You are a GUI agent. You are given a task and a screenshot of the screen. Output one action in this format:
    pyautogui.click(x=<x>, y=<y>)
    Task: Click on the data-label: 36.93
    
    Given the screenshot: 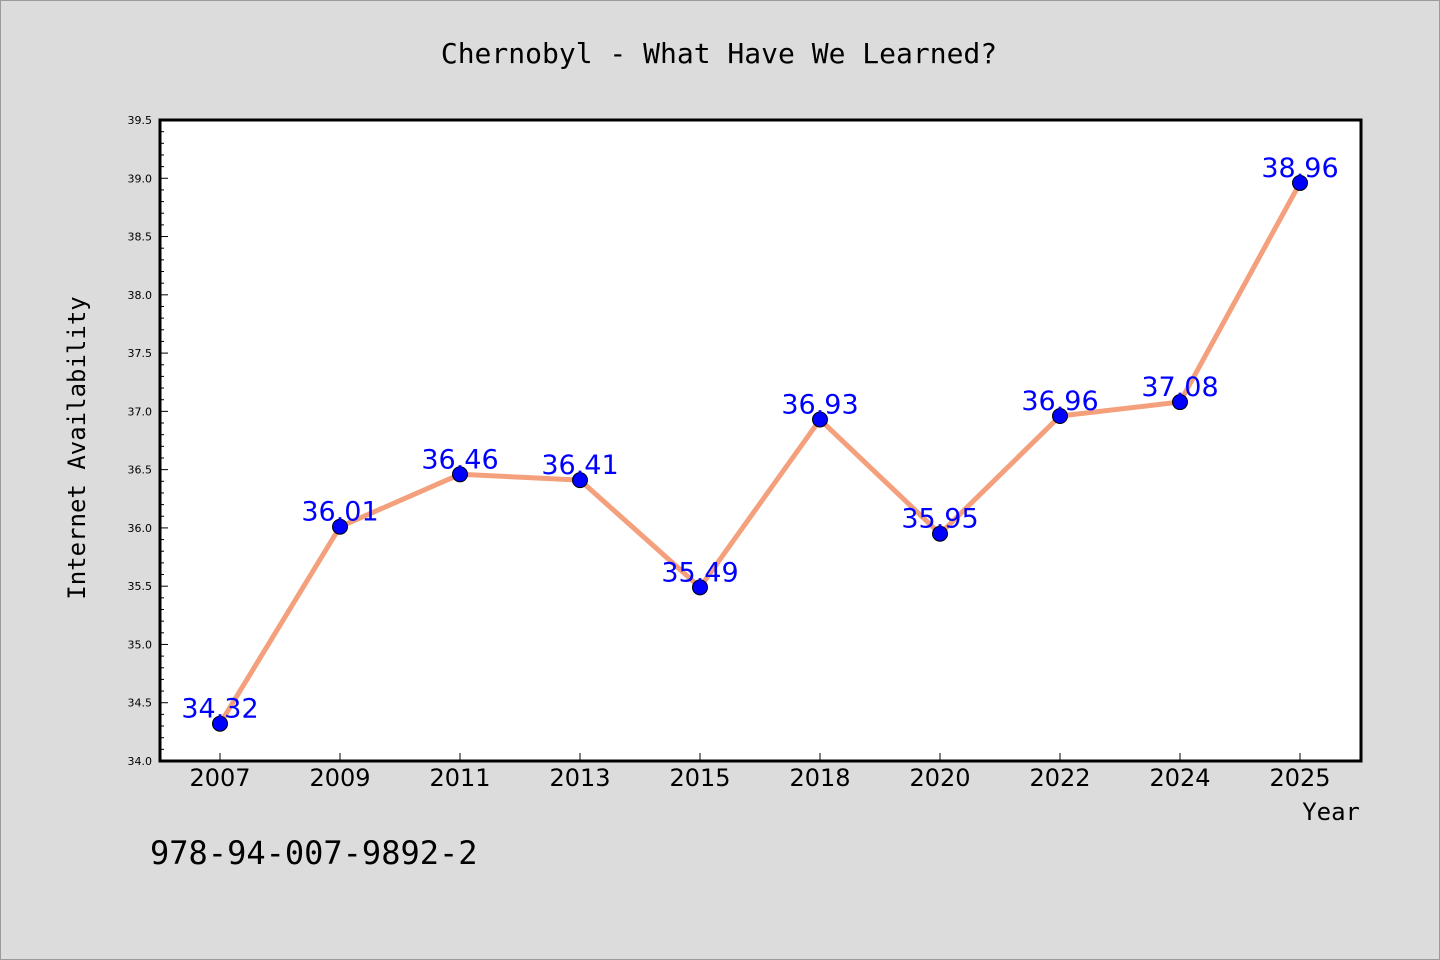 What is the action you would take?
    pyautogui.click(x=819, y=405)
    